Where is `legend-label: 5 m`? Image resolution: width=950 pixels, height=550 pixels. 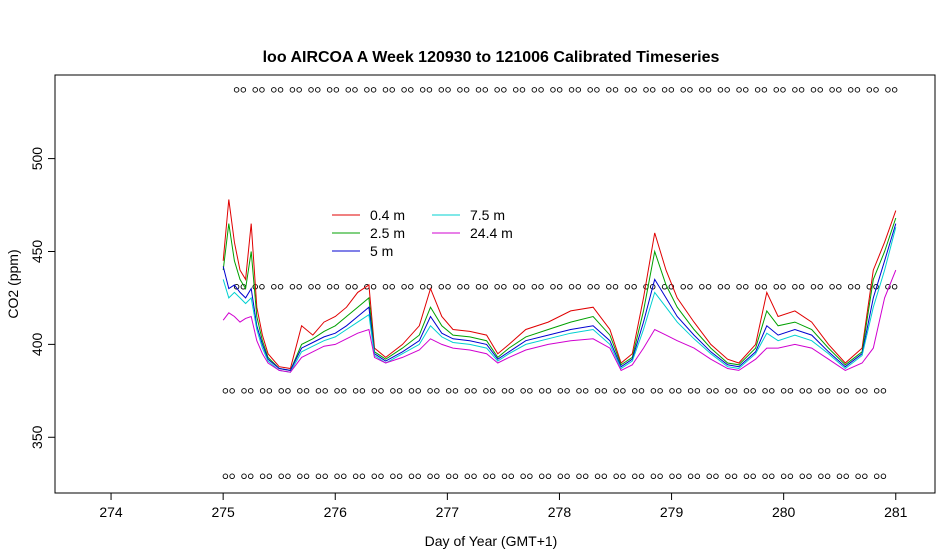 legend-label: 5 m is located at coordinates (381, 251).